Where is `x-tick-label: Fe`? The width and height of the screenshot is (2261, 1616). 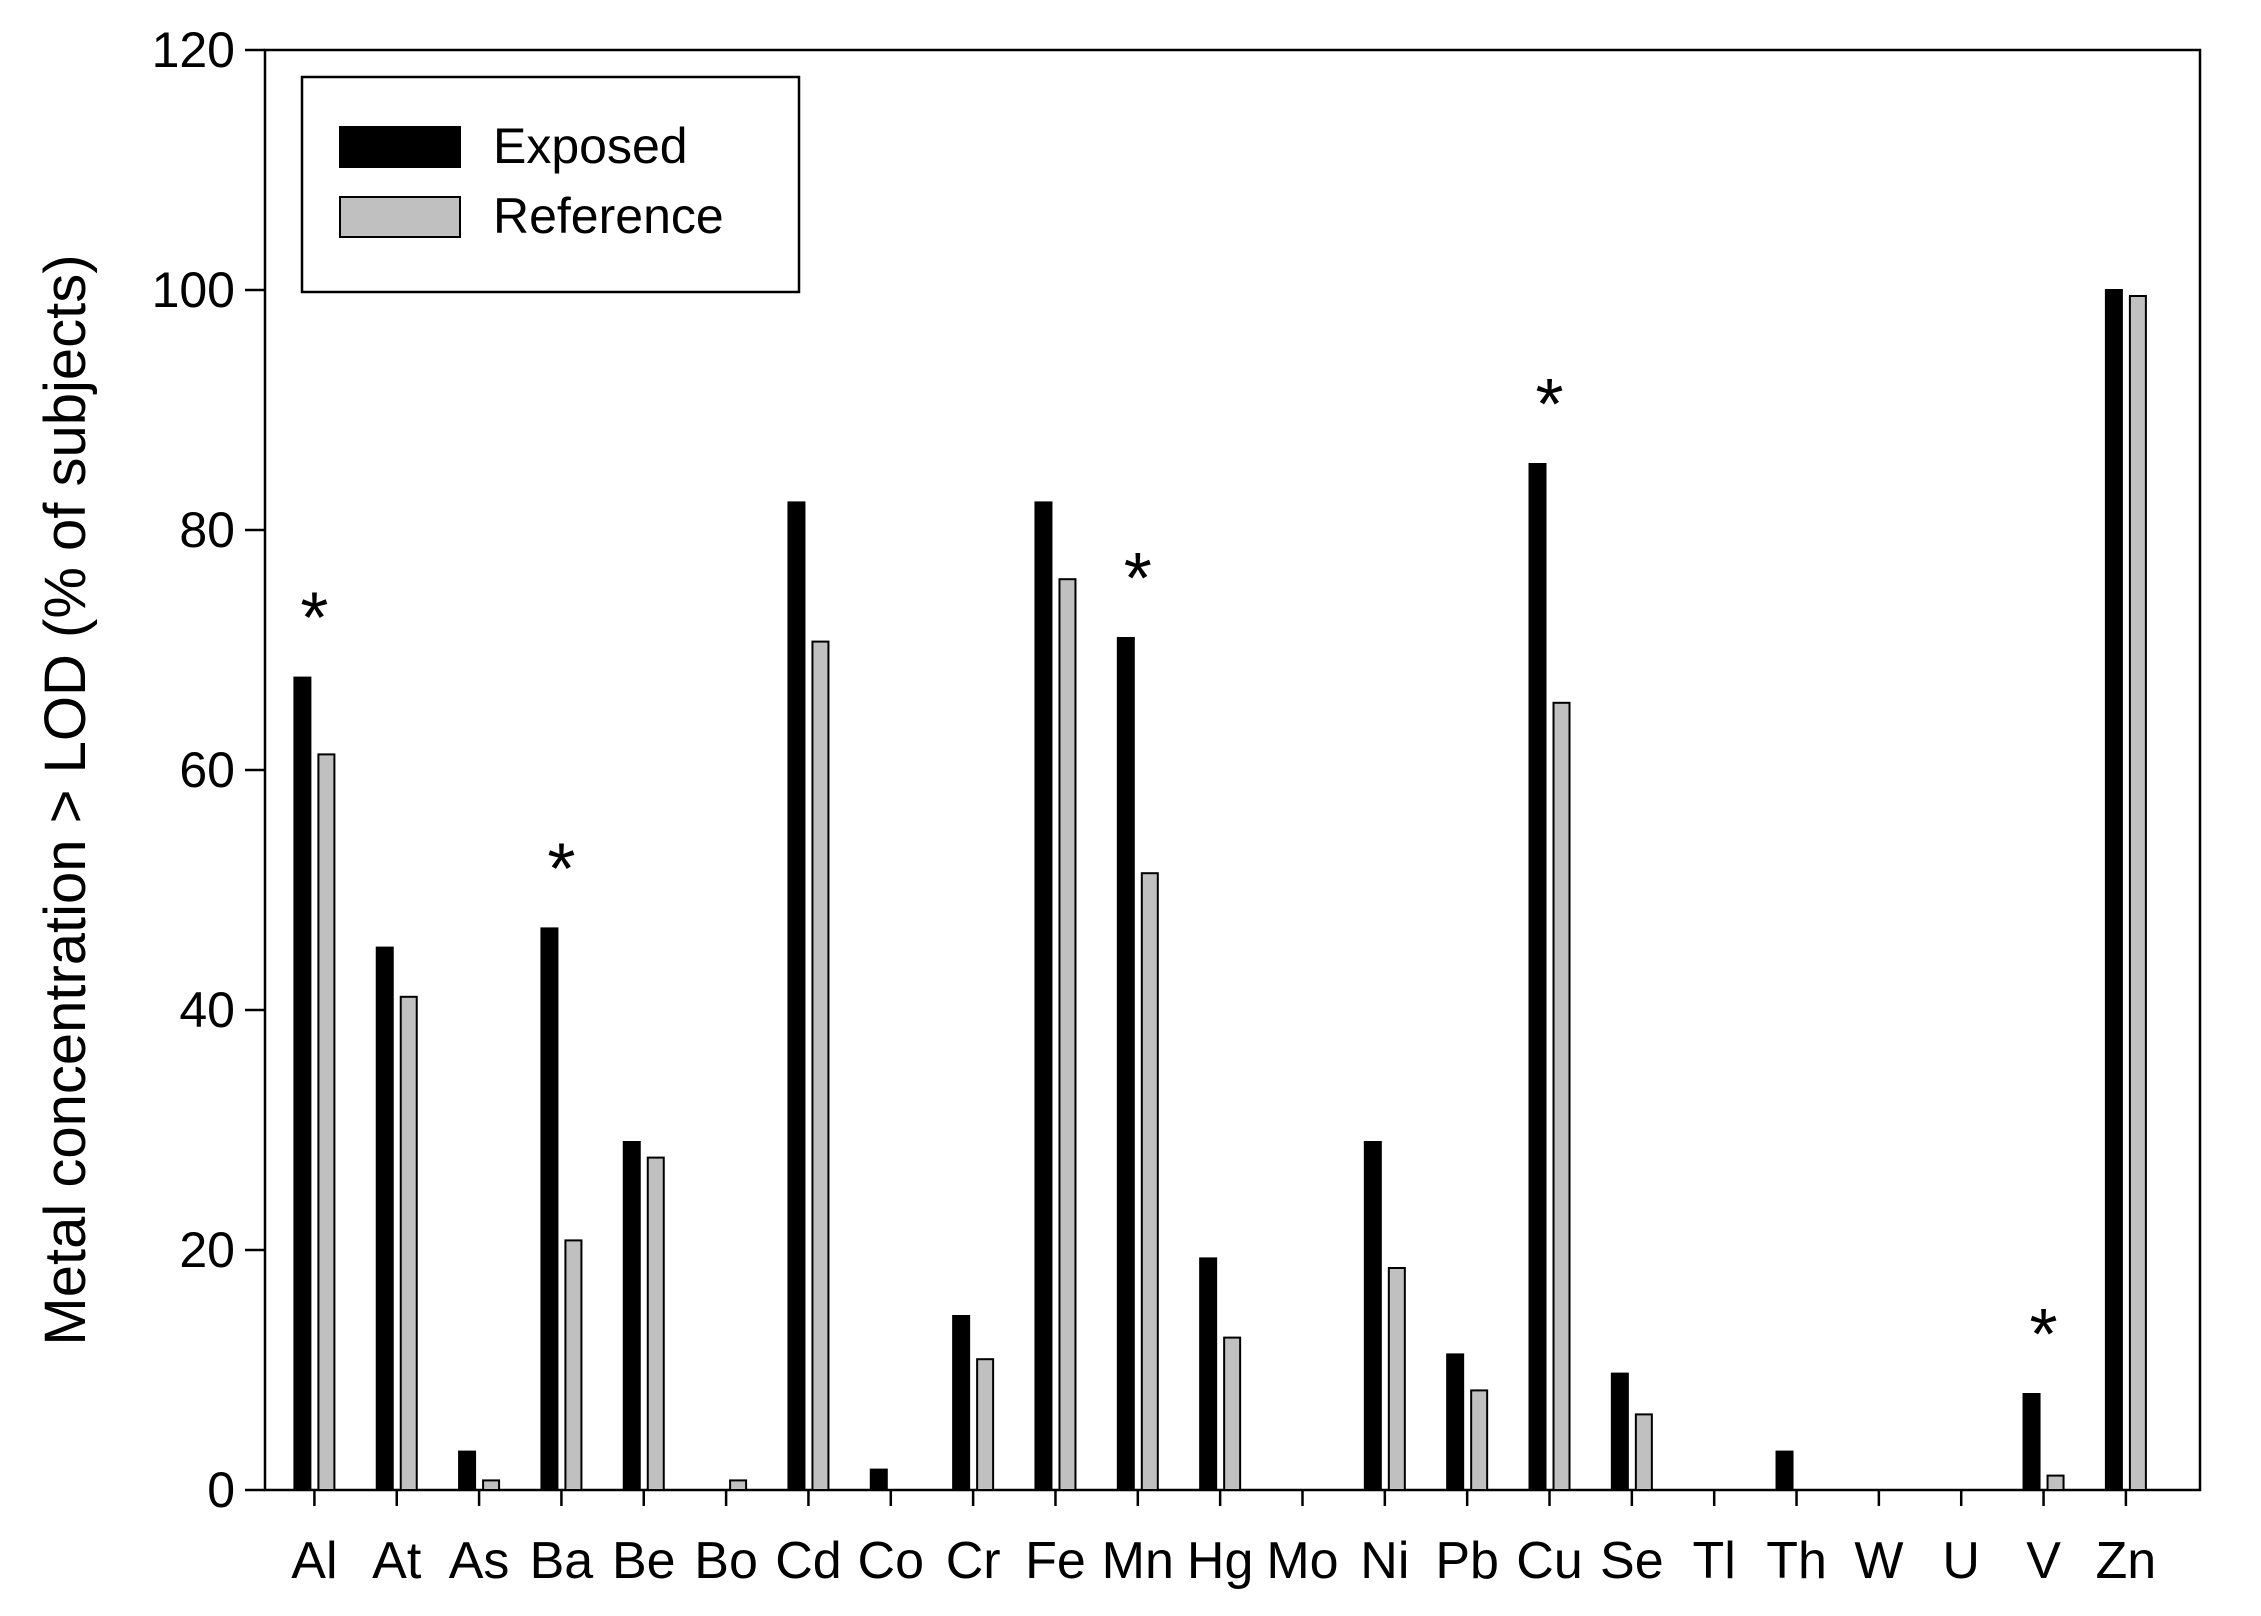 x-tick-label: Fe is located at coordinates (1055, 1561).